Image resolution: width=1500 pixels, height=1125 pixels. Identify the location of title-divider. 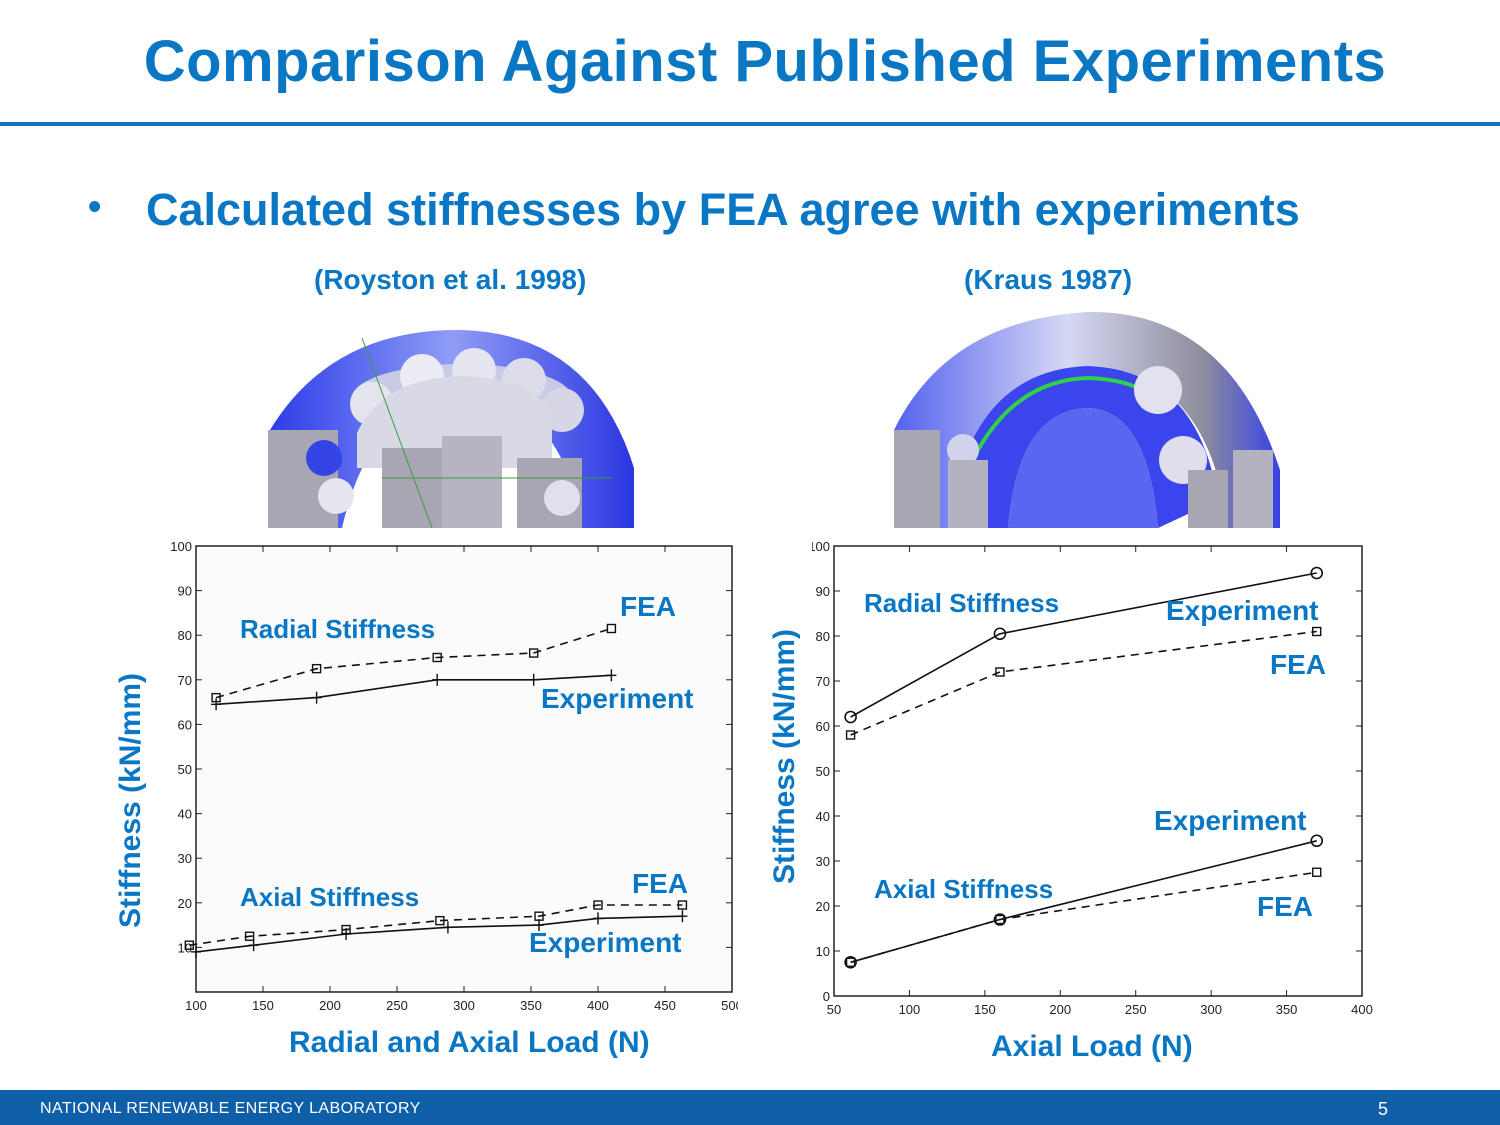
(750, 124).